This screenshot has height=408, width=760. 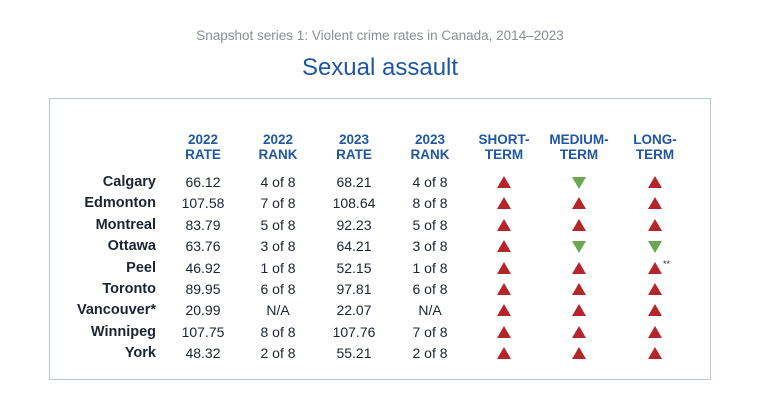 What do you see at coordinates (203, 203) in the screenshot?
I see `cell-rate-2022: 107.58` at bounding box center [203, 203].